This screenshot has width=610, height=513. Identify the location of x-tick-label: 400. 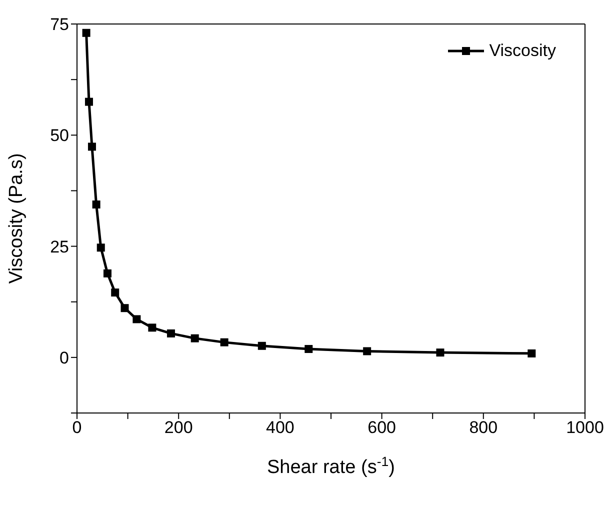
(280, 428).